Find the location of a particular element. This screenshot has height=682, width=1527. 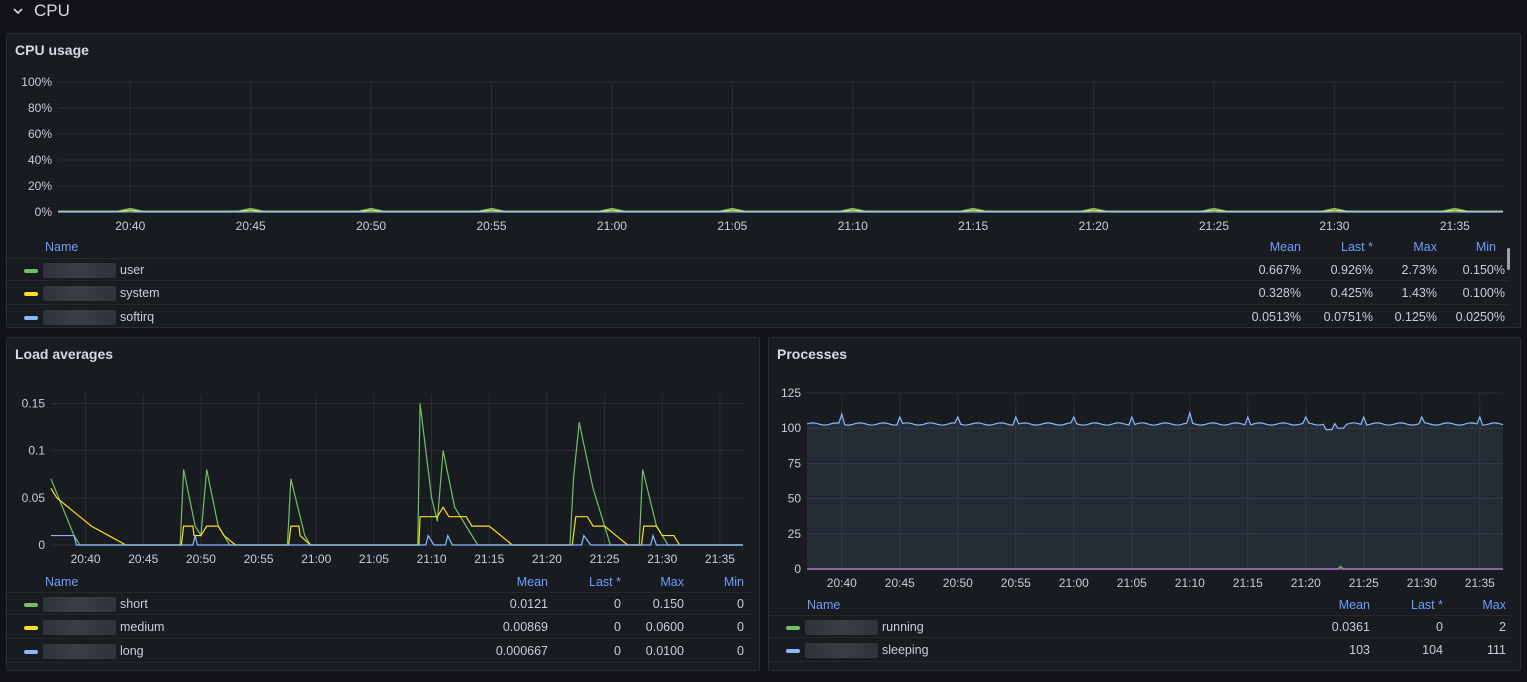

series-area-sleeping is located at coordinates (1155, 490).